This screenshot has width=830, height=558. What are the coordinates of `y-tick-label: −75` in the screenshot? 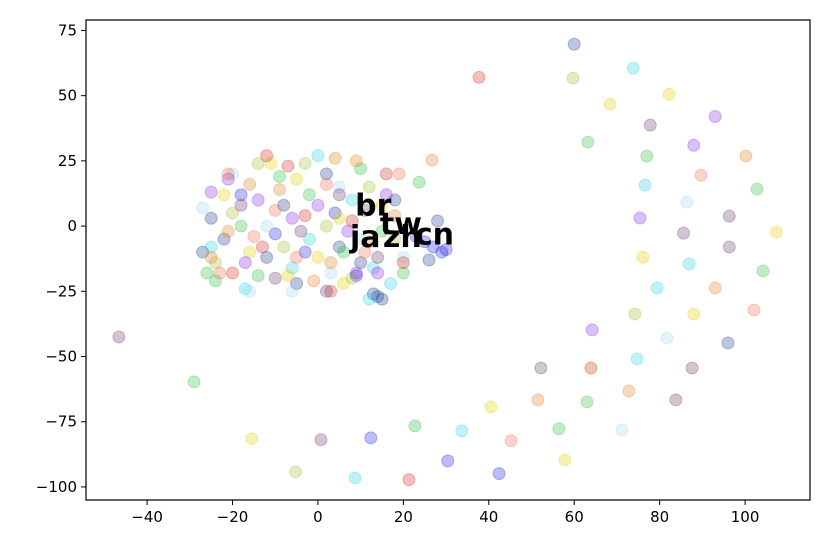 It's located at (61, 422).